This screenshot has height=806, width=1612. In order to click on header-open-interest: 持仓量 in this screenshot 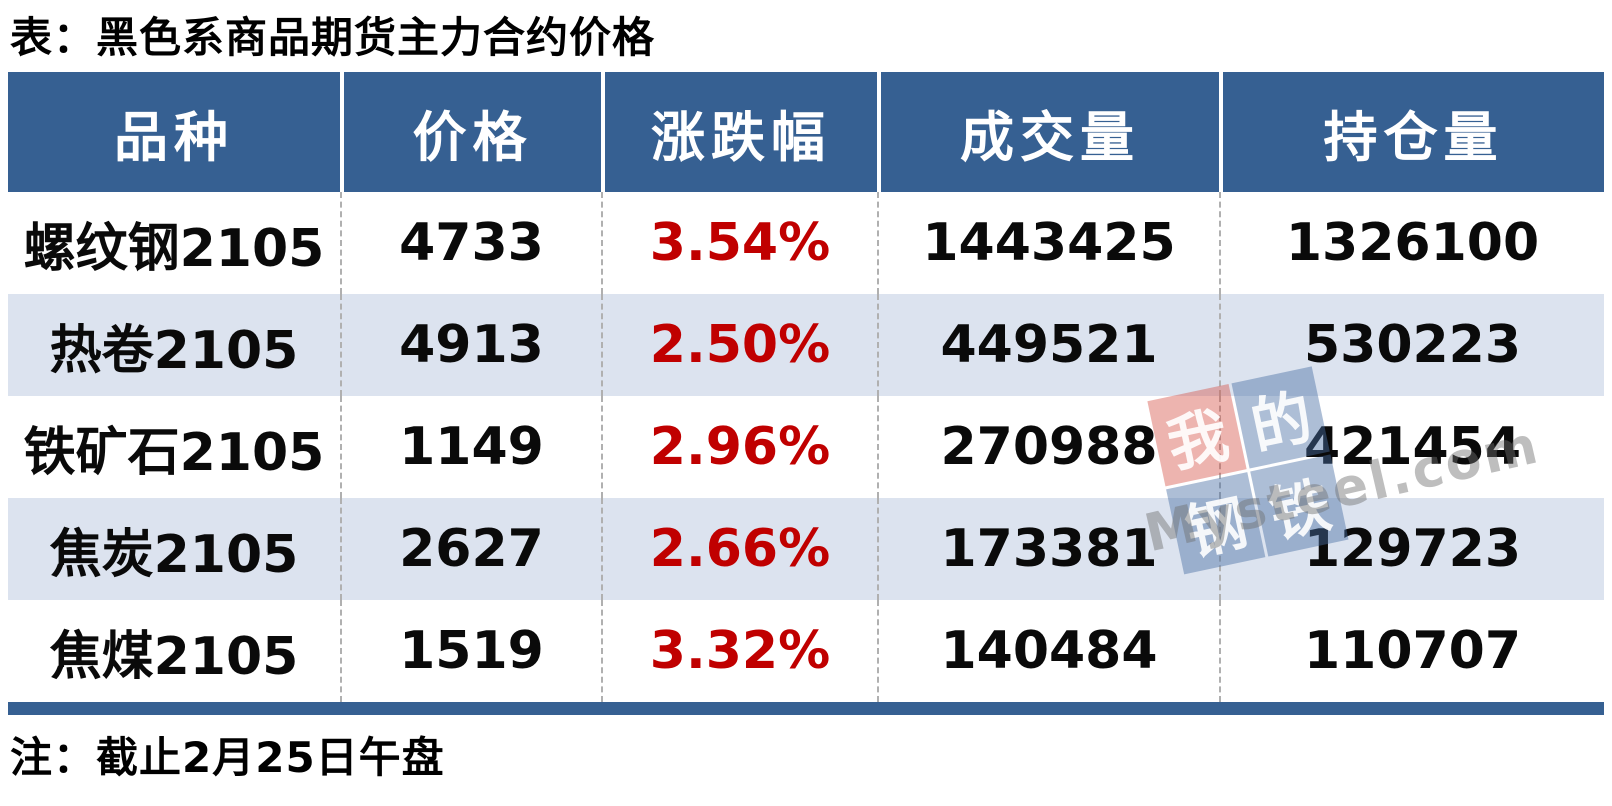, I will do `click(1411, 132)`.